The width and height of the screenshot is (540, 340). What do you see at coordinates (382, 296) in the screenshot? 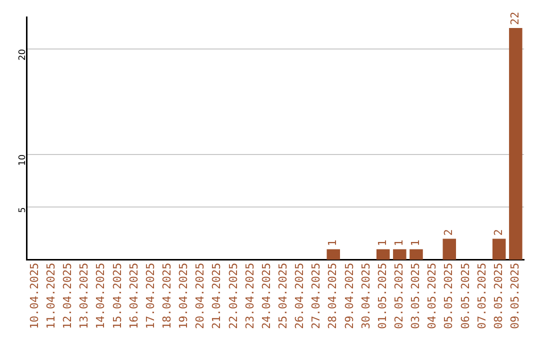
I see `x-tick-label: 01.05.2025` at bounding box center [382, 296].